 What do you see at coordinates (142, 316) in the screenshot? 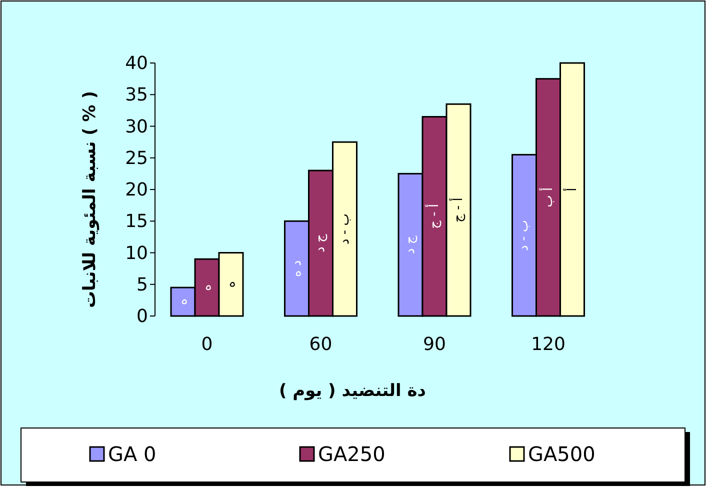
I see `y-tick-label: 0` at bounding box center [142, 316].